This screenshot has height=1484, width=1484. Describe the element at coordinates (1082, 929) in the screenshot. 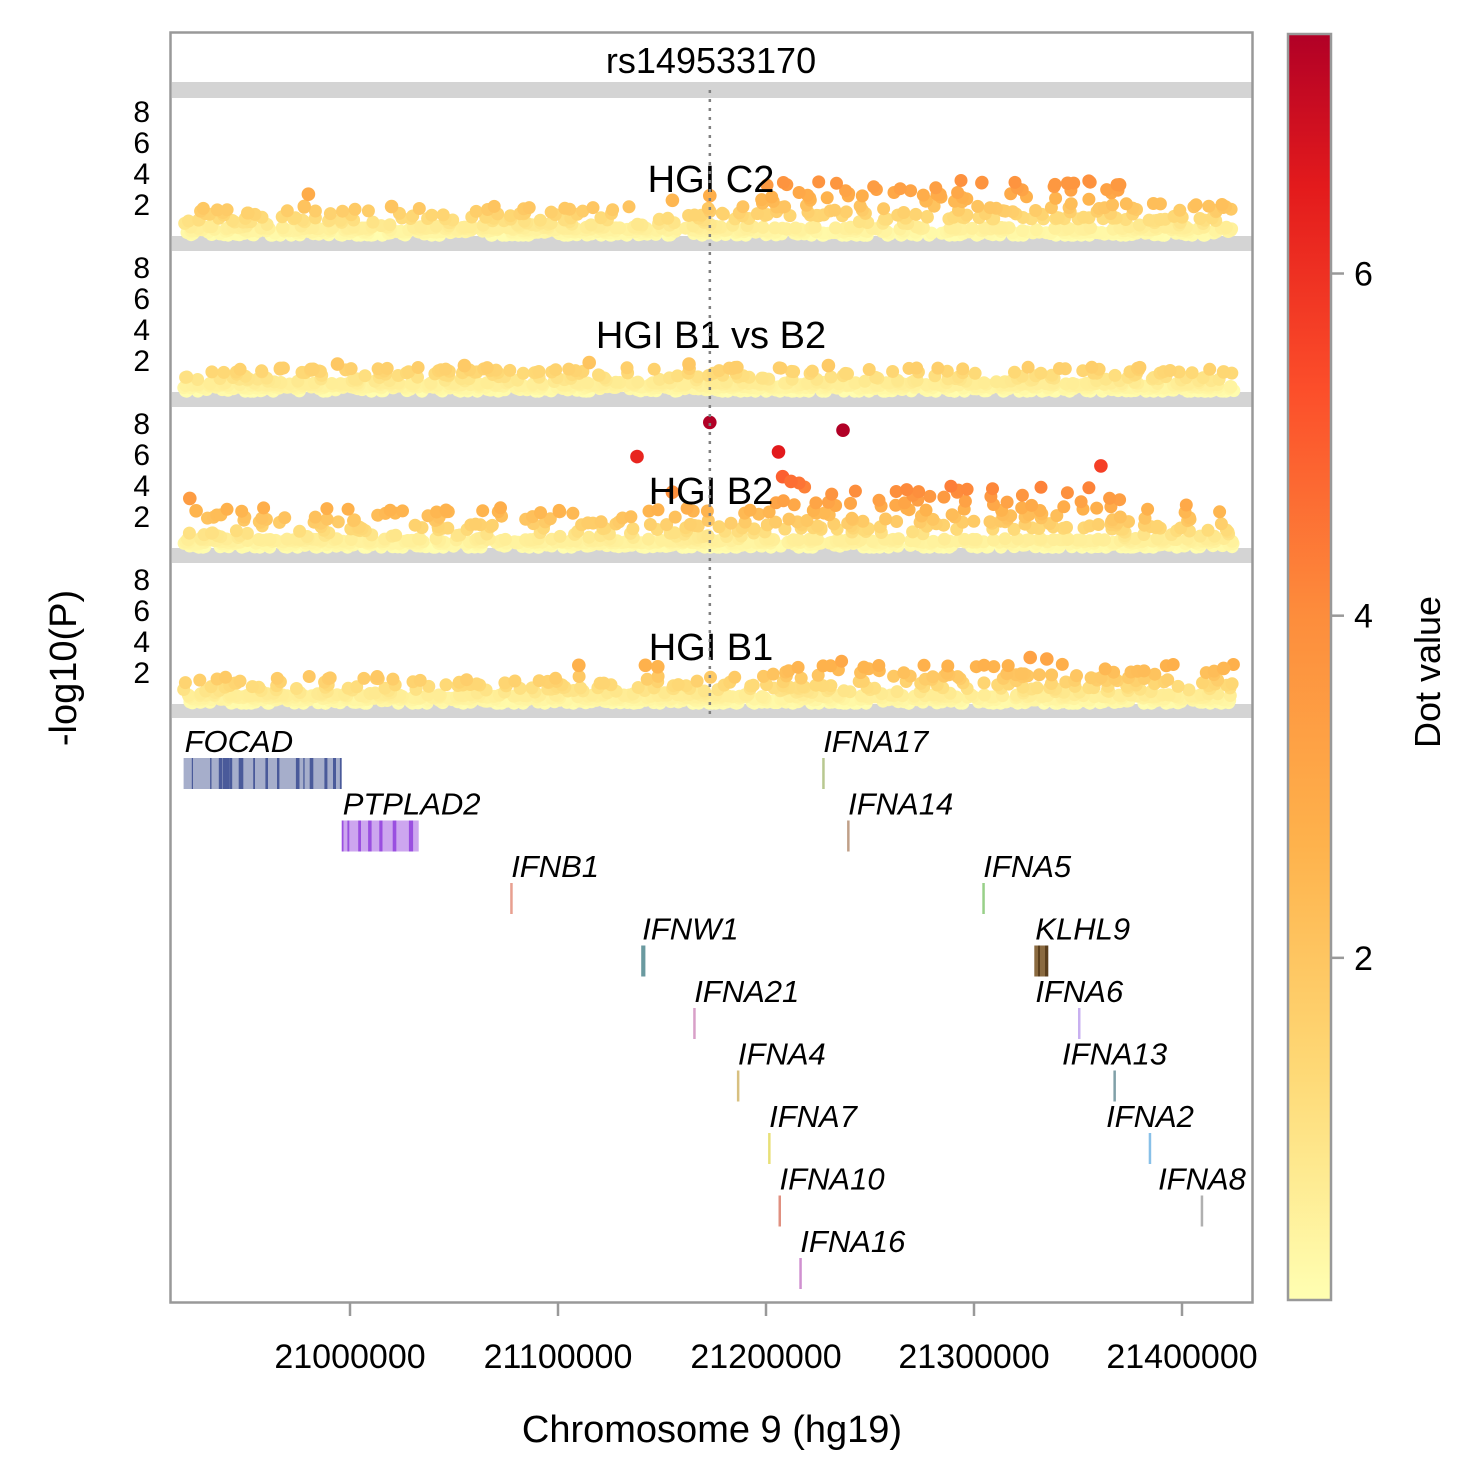

I see `gene-label: KLHL9` at that location.